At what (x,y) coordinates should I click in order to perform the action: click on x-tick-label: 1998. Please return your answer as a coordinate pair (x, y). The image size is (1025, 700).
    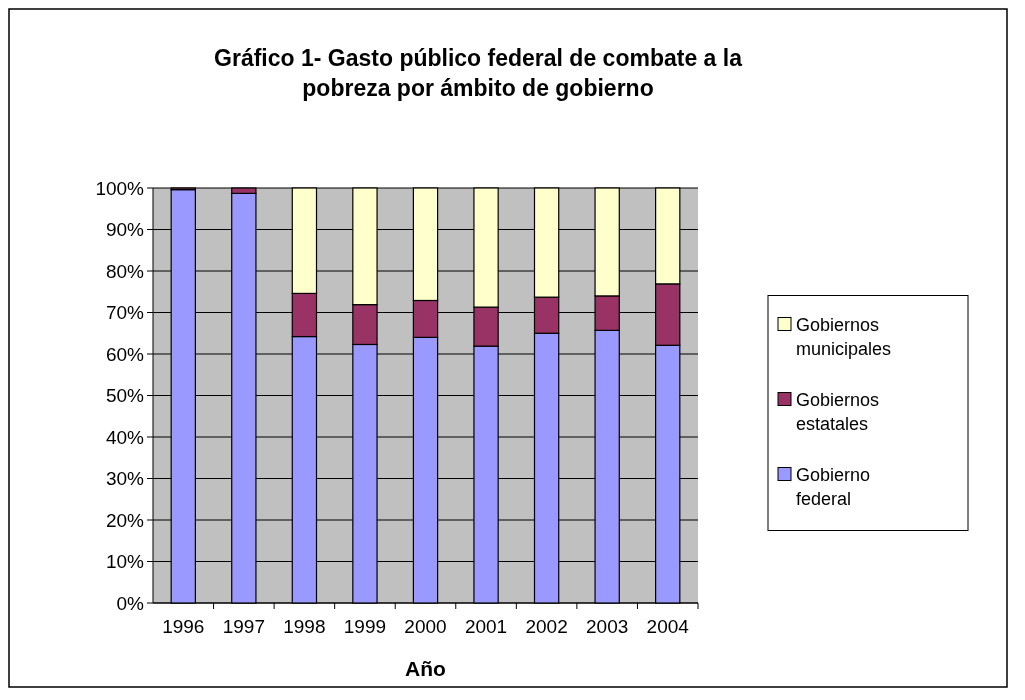
    Looking at the image, I should click on (304, 626).